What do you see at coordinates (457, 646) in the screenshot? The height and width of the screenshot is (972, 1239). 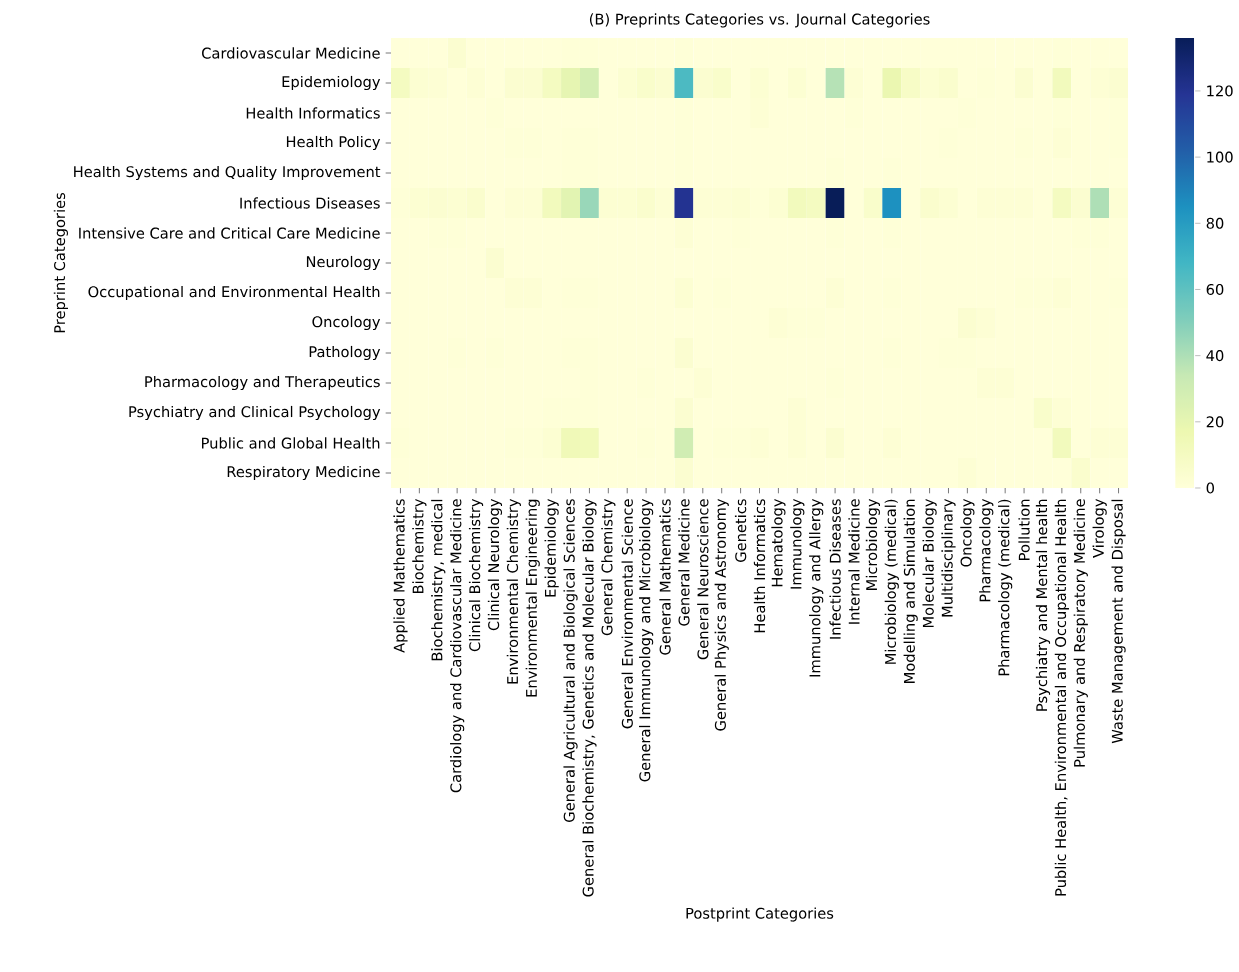 I see `x-tick-label: Cardiology and Cardiovascular Medicine` at bounding box center [457, 646].